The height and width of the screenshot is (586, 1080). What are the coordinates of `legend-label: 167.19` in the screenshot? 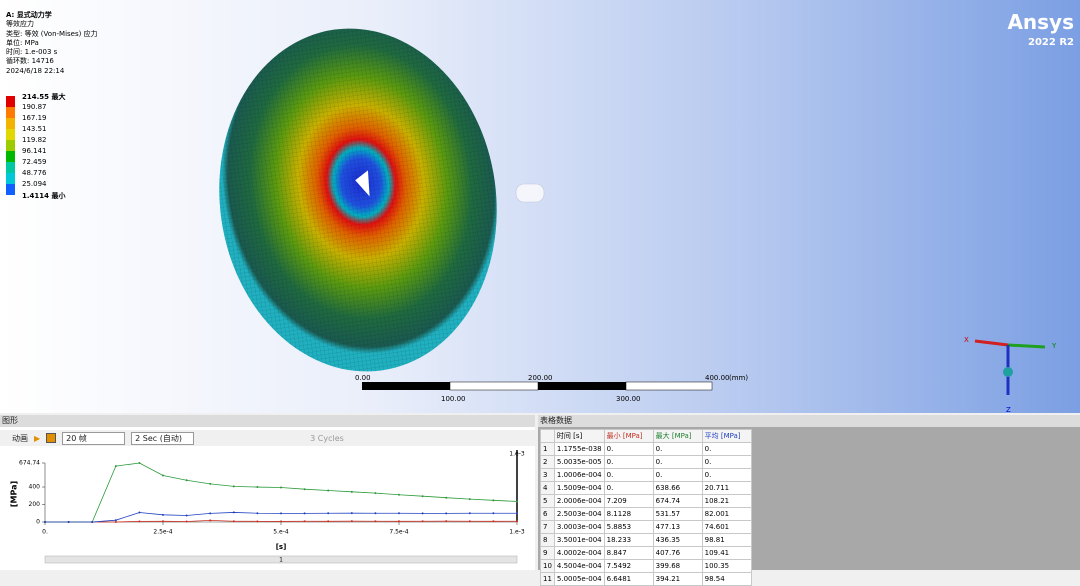 It's located at (34, 118).